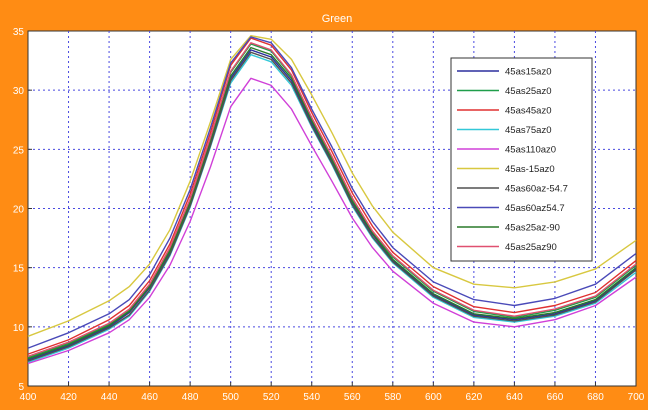  What do you see at coordinates (636, 397) in the screenshot?
I see `x-tick-label: 700` at bounding box center [636, 397].